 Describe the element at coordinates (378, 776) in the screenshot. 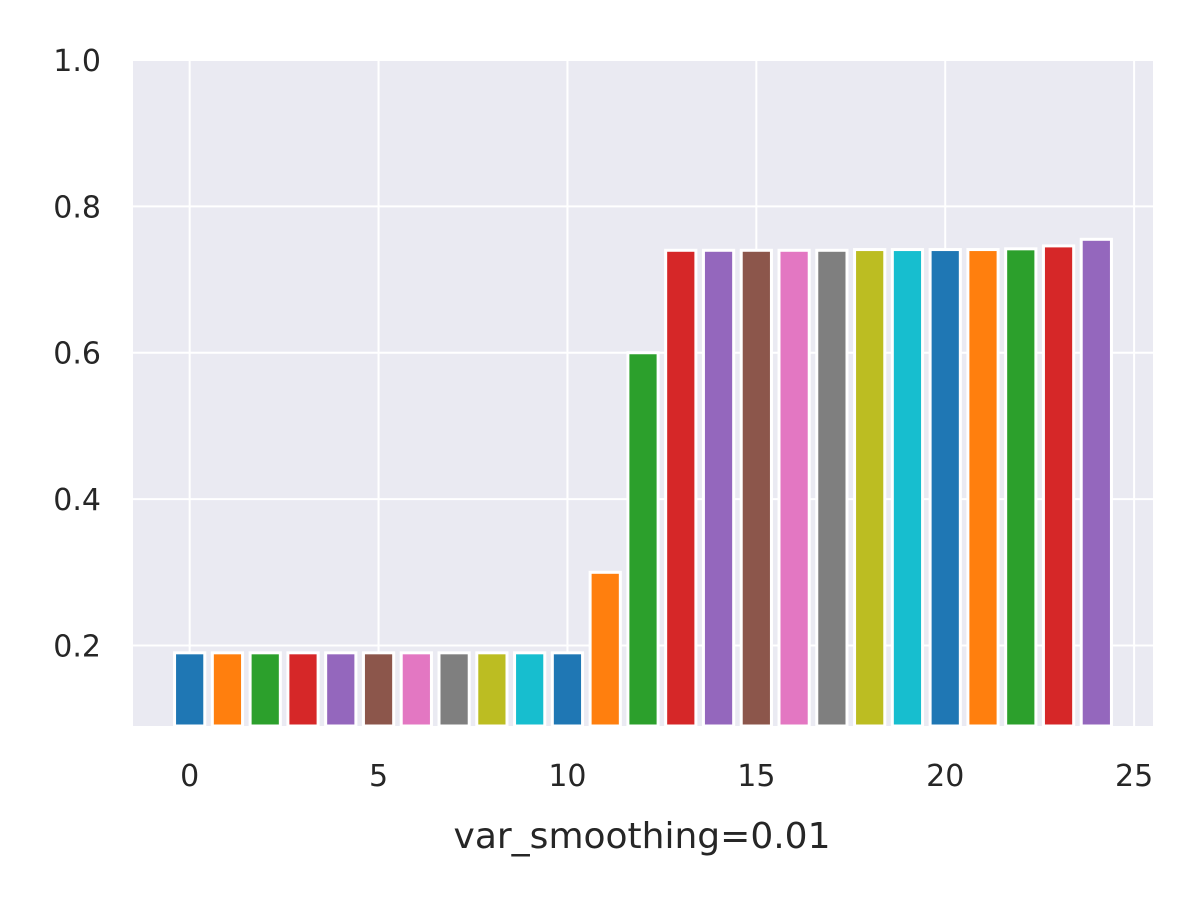

I see `x-tick-label: 5` at that location.